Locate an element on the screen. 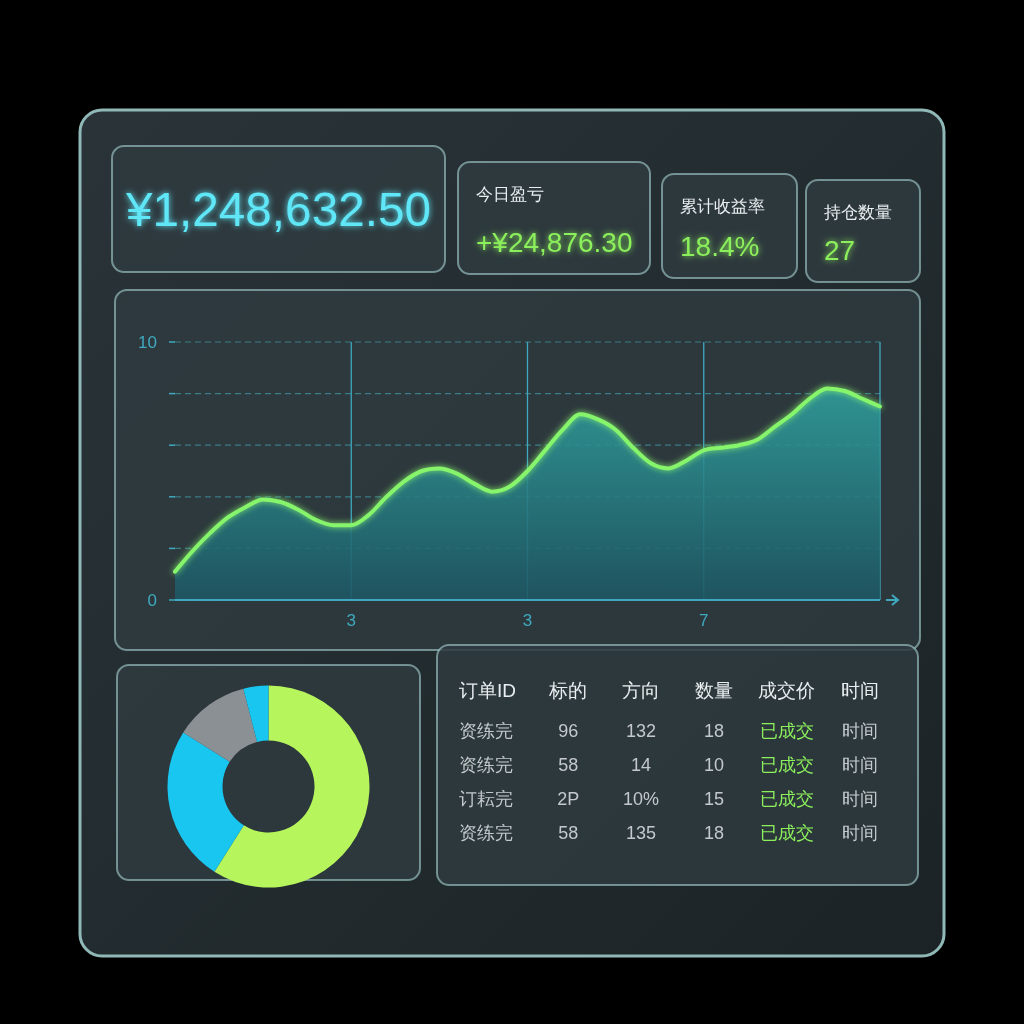 This screenshot has height=1024, width=1024. x-tick-label: 7 is located at coordinates (704, 620).